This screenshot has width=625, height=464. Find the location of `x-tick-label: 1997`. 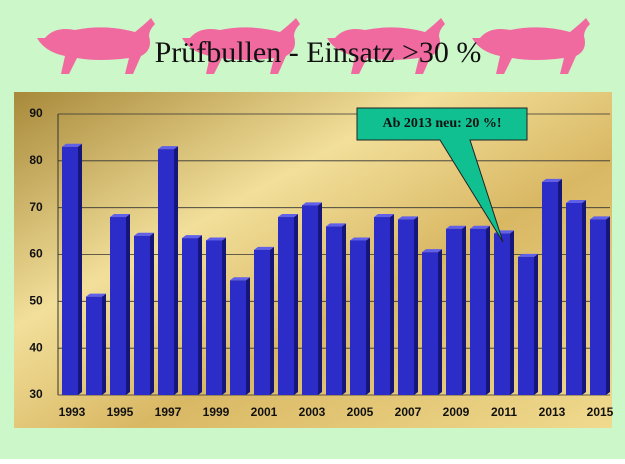

x-tick-label: 1997 is located at coordinates (168, 412).